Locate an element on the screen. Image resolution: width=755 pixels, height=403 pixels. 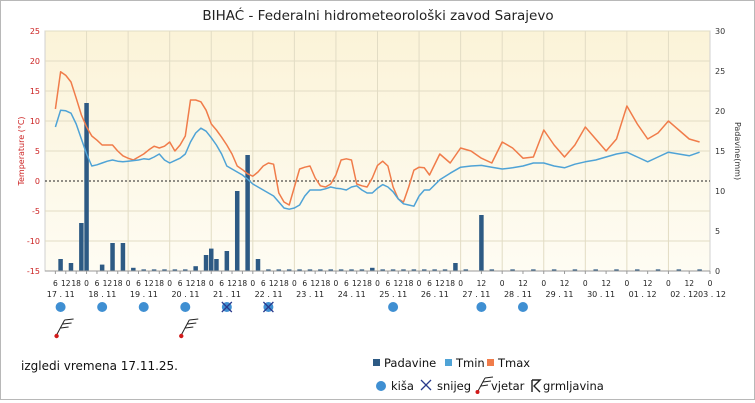
left-tick-label: 10 is located at coordinates (35, 121).